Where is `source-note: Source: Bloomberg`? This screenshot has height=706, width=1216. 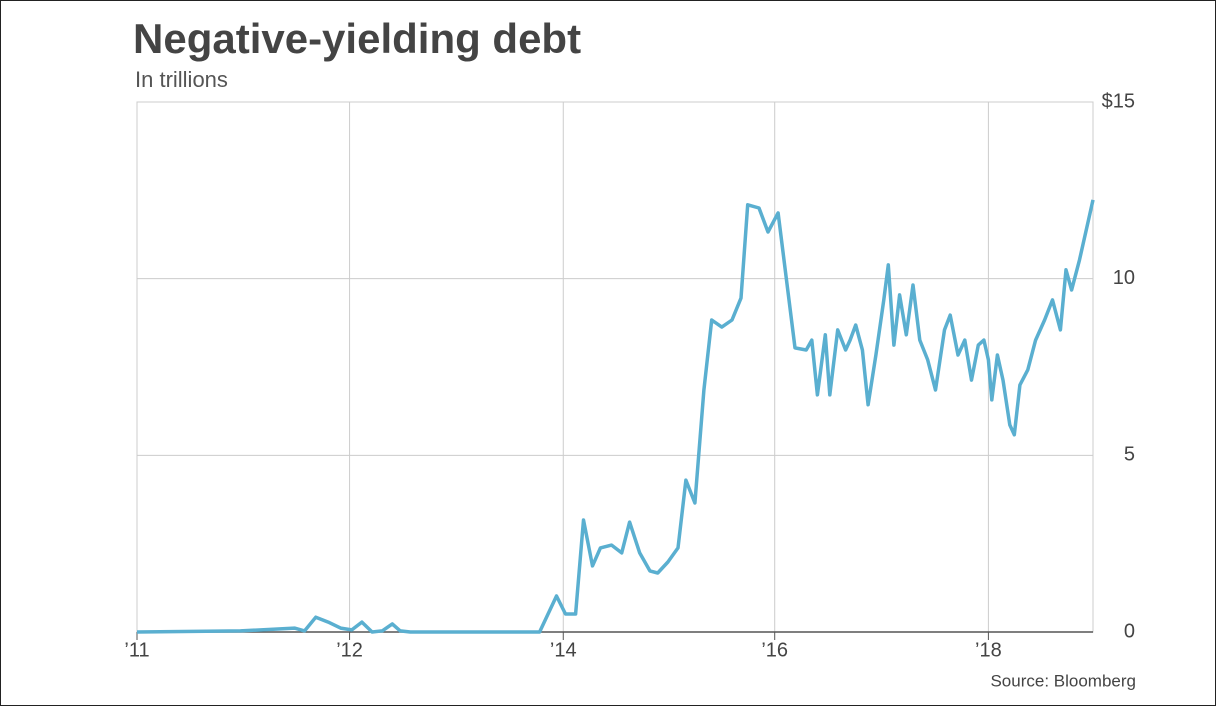 source-note: Source: Bloomberg is located at coordinates (1063, 680).